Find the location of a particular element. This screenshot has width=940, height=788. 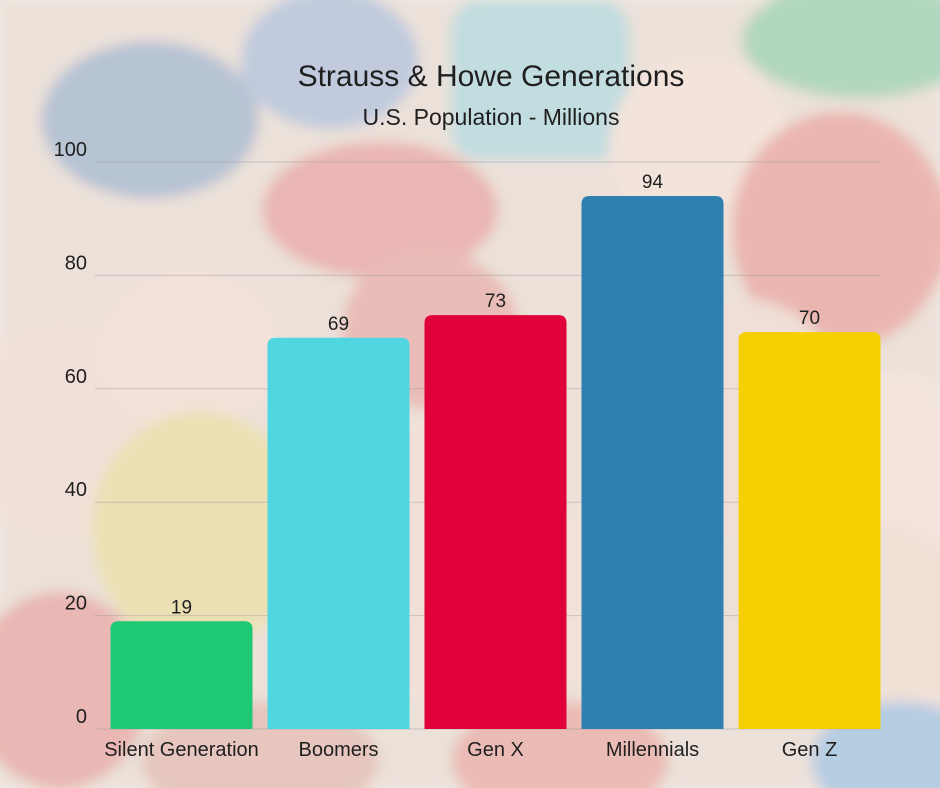

category-label: Gen X is located at coordinates (495, 750).